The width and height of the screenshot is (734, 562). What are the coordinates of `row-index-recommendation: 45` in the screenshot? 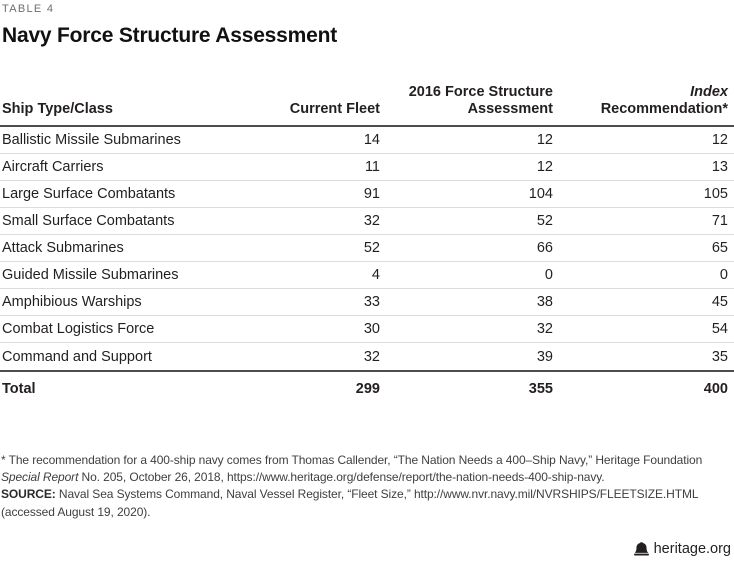 It's located at (719, 302).